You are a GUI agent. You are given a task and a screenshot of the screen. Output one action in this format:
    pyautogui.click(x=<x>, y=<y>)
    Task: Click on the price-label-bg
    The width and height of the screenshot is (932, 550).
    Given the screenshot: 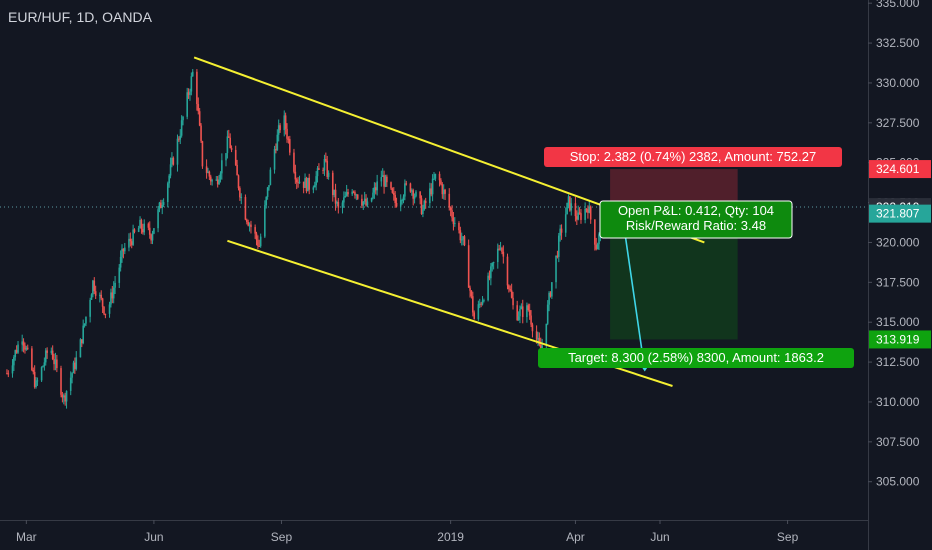 What is the action you would take?
    pyautogui.click(x=900, y=213)
    